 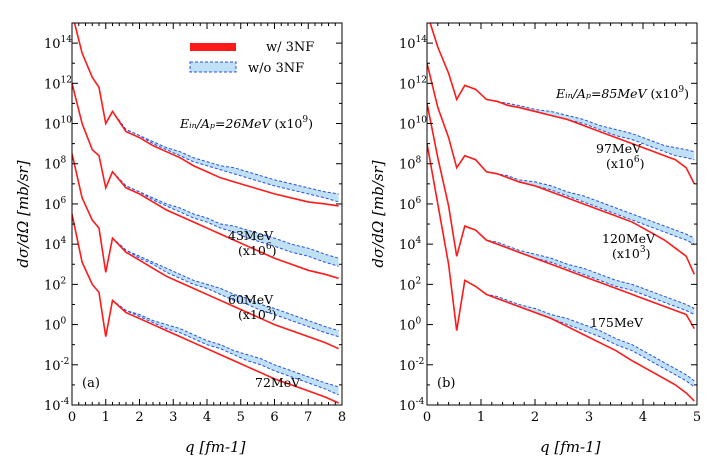 What do you see at coordinates (246, 123) in the screenshot?
I see `curve-label-0: Eᵢₙ/Aₚ=26MeV (x109)` at bounding box center [246, 123].